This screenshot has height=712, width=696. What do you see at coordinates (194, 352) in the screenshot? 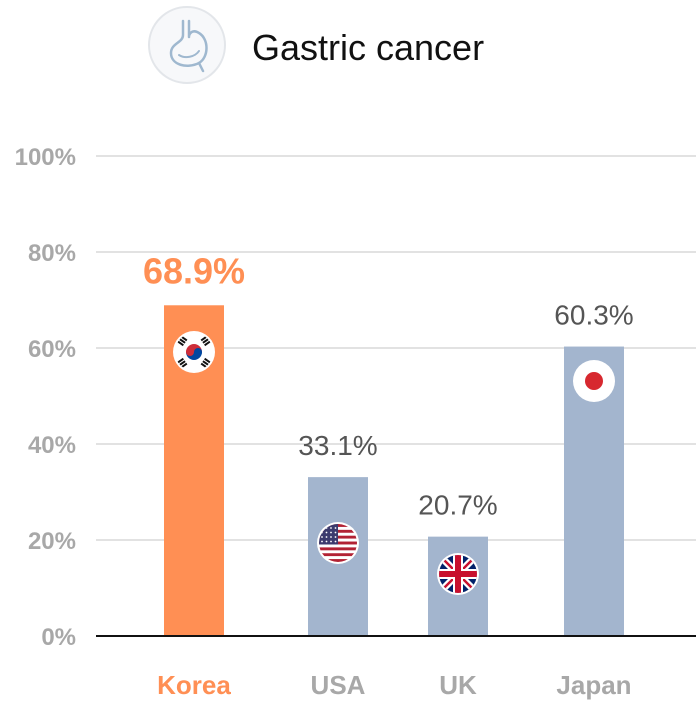
I see `korea-flag-icon` at bounding box center [194, 352].